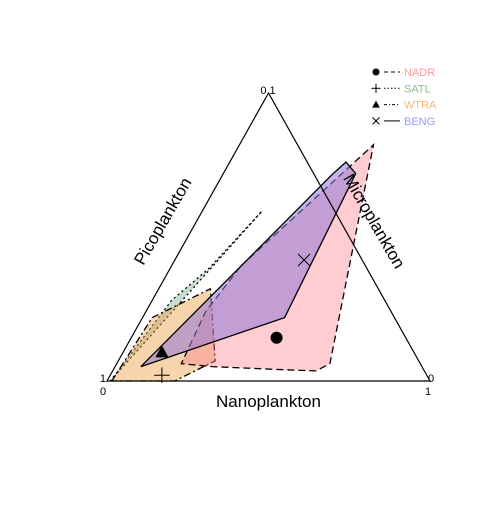 The width and height of the screenshot is (504, 509). I want to click on tick-micro-1: 1, so click(273, 91).